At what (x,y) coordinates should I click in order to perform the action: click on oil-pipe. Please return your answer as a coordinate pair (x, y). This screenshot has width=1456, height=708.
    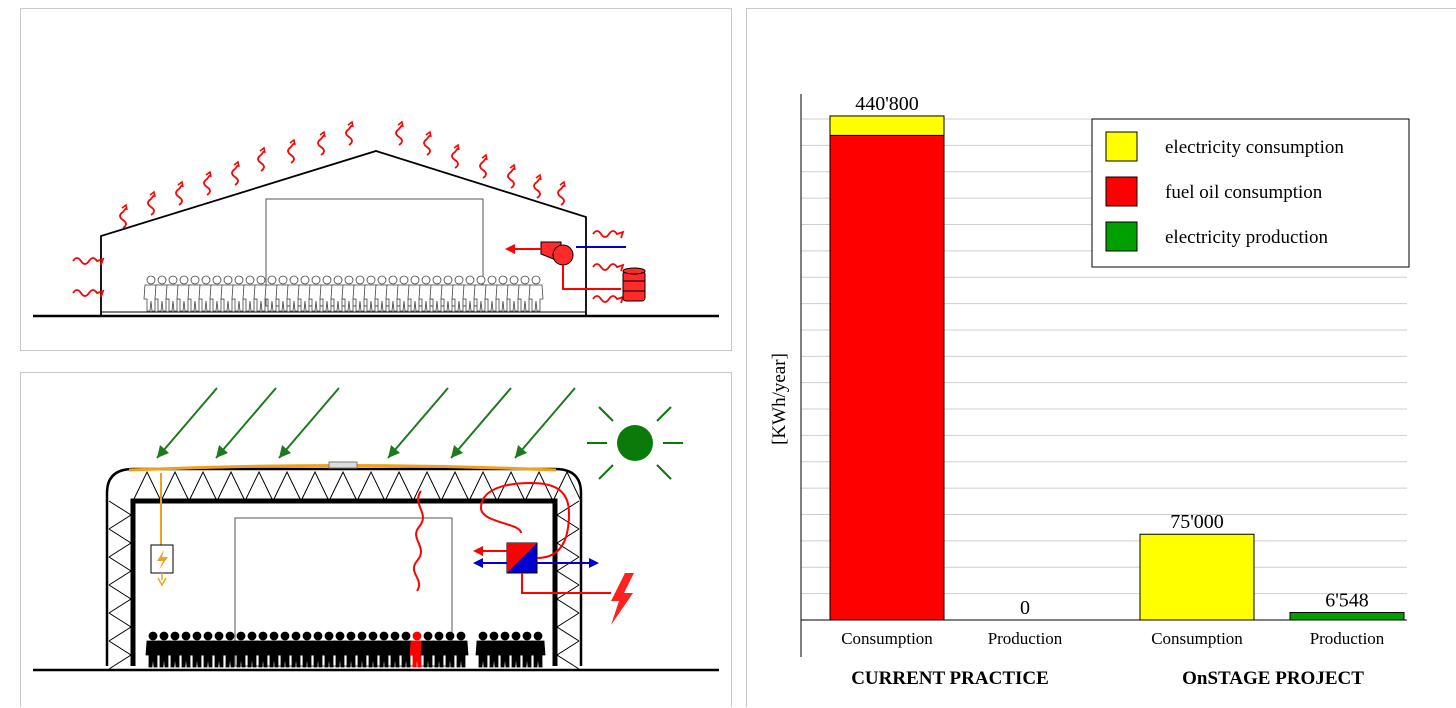
    Looking at the image, I should click on (592, 277).